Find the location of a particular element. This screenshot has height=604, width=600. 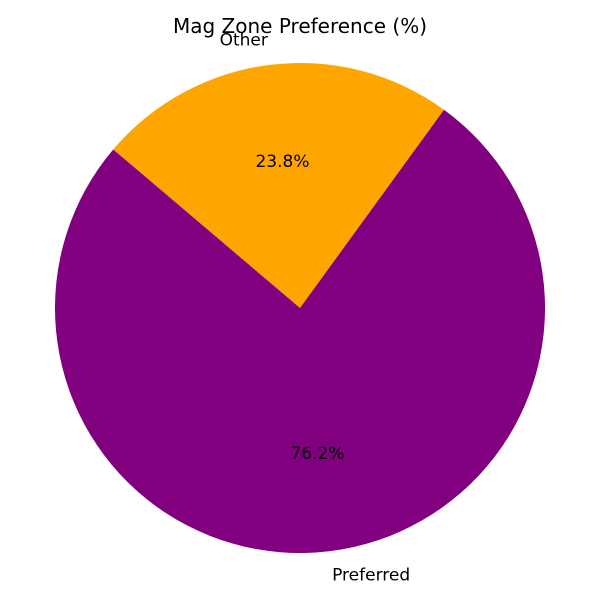

slice-label-other: Other is located at coordinates (244, 40).